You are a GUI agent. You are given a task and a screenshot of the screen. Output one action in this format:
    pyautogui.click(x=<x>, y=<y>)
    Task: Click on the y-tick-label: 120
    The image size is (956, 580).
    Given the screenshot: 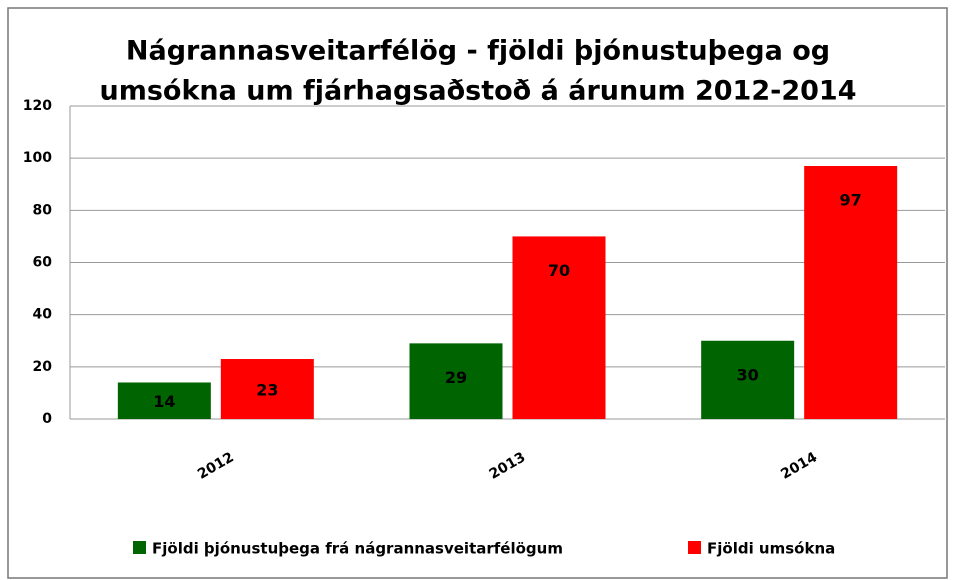 What is the action you would take?
    pyautogui.click(x=37, y=106)
    